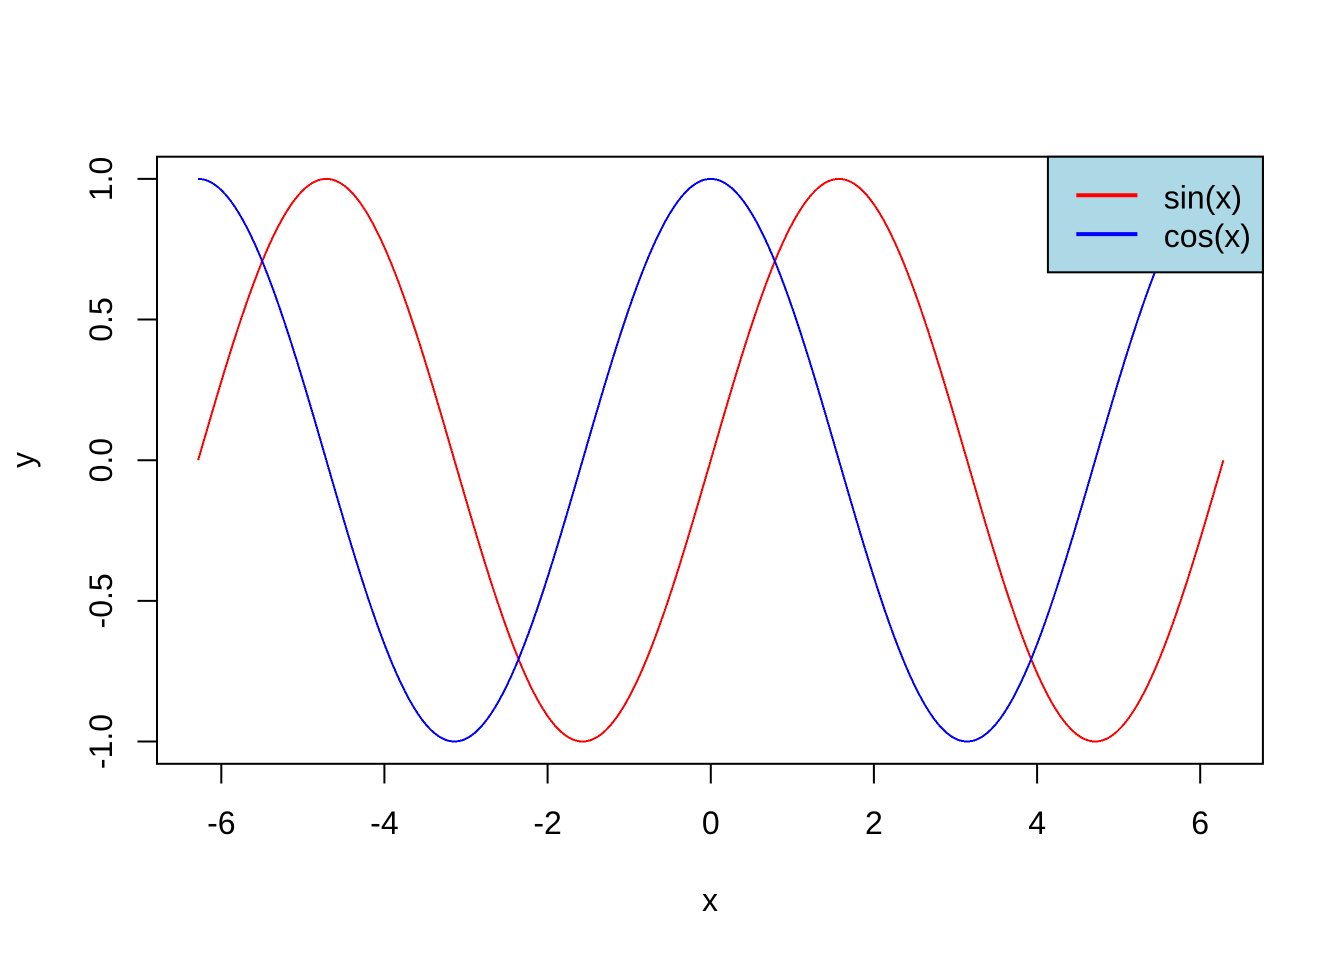  I want to click on svg-text: 4, so click(1037, 823).